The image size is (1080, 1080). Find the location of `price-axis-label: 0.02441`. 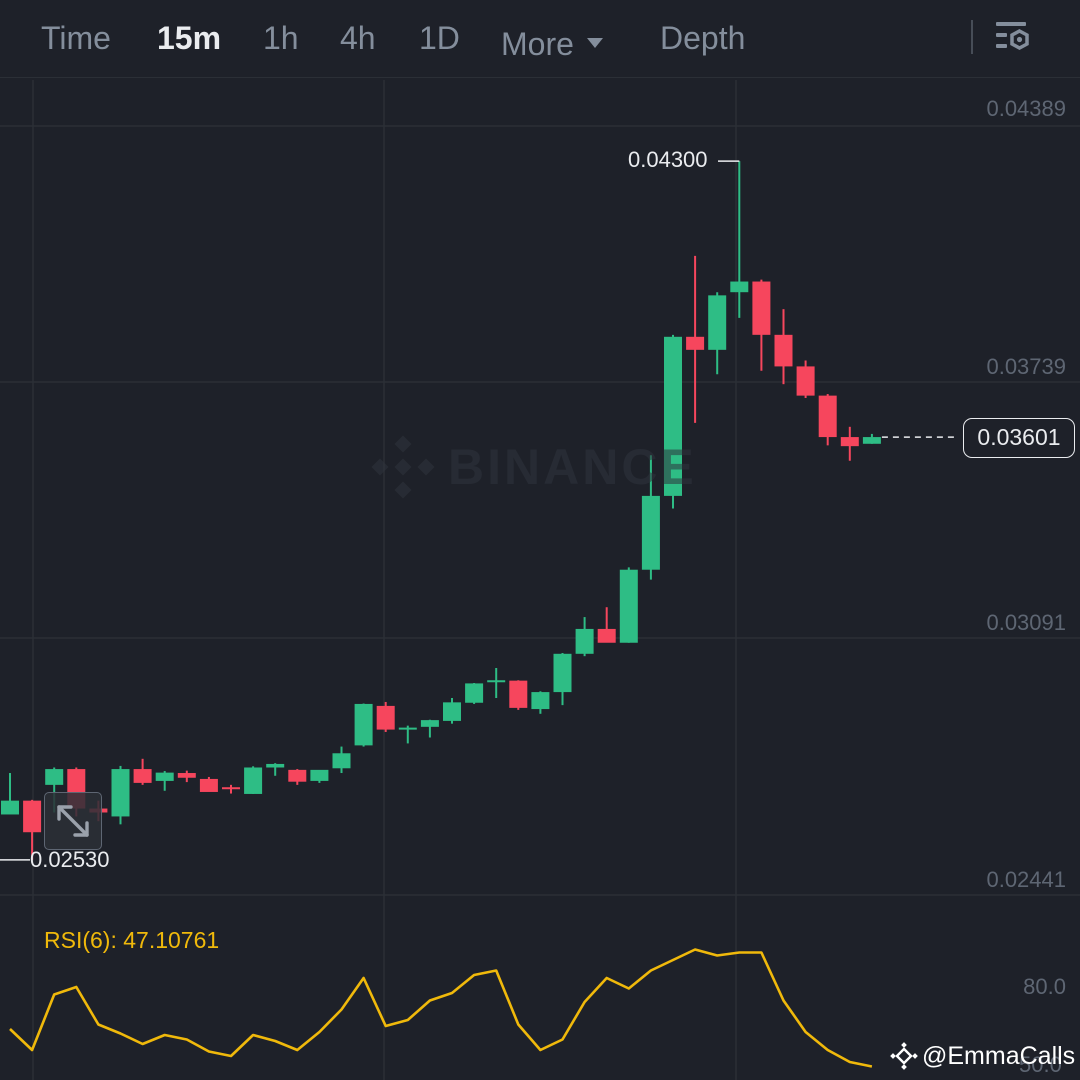

price-axis-label: 0.02441 is located at coordinates (1026, 879).